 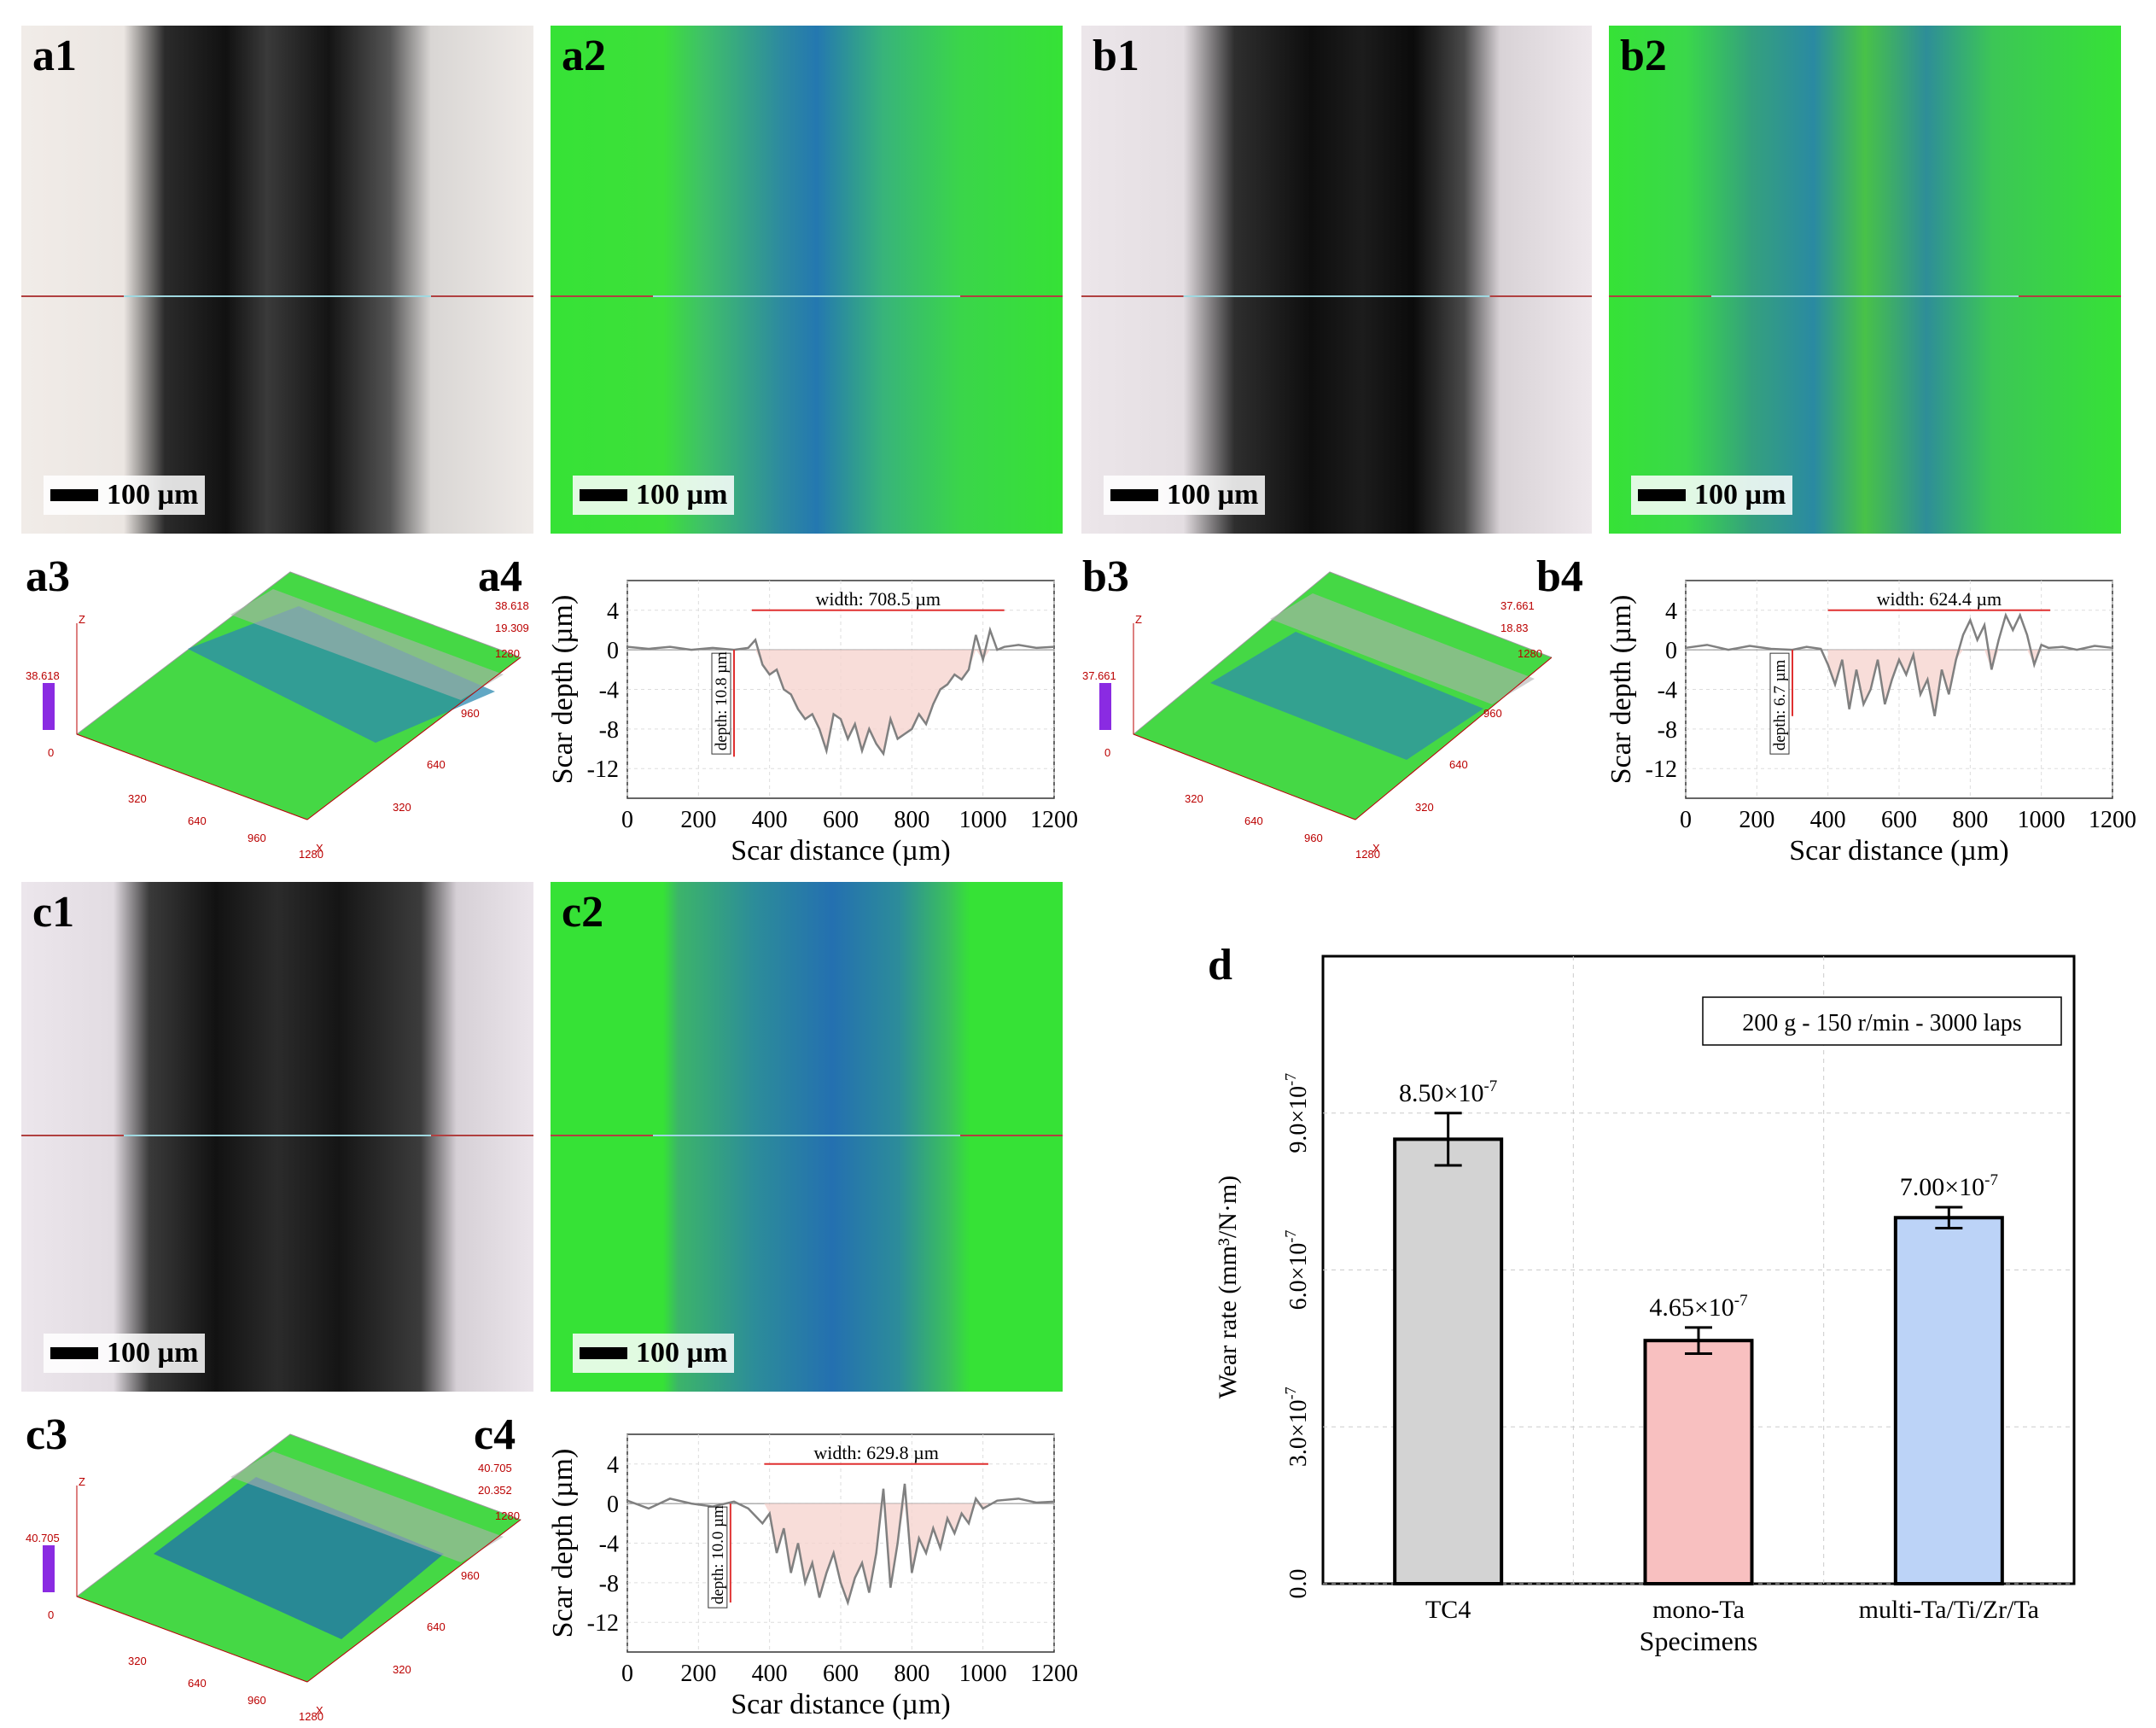 I want to click on chart-title: 200 g - 150 r/min - 3000 laps, so click(x=1881, y=1023).